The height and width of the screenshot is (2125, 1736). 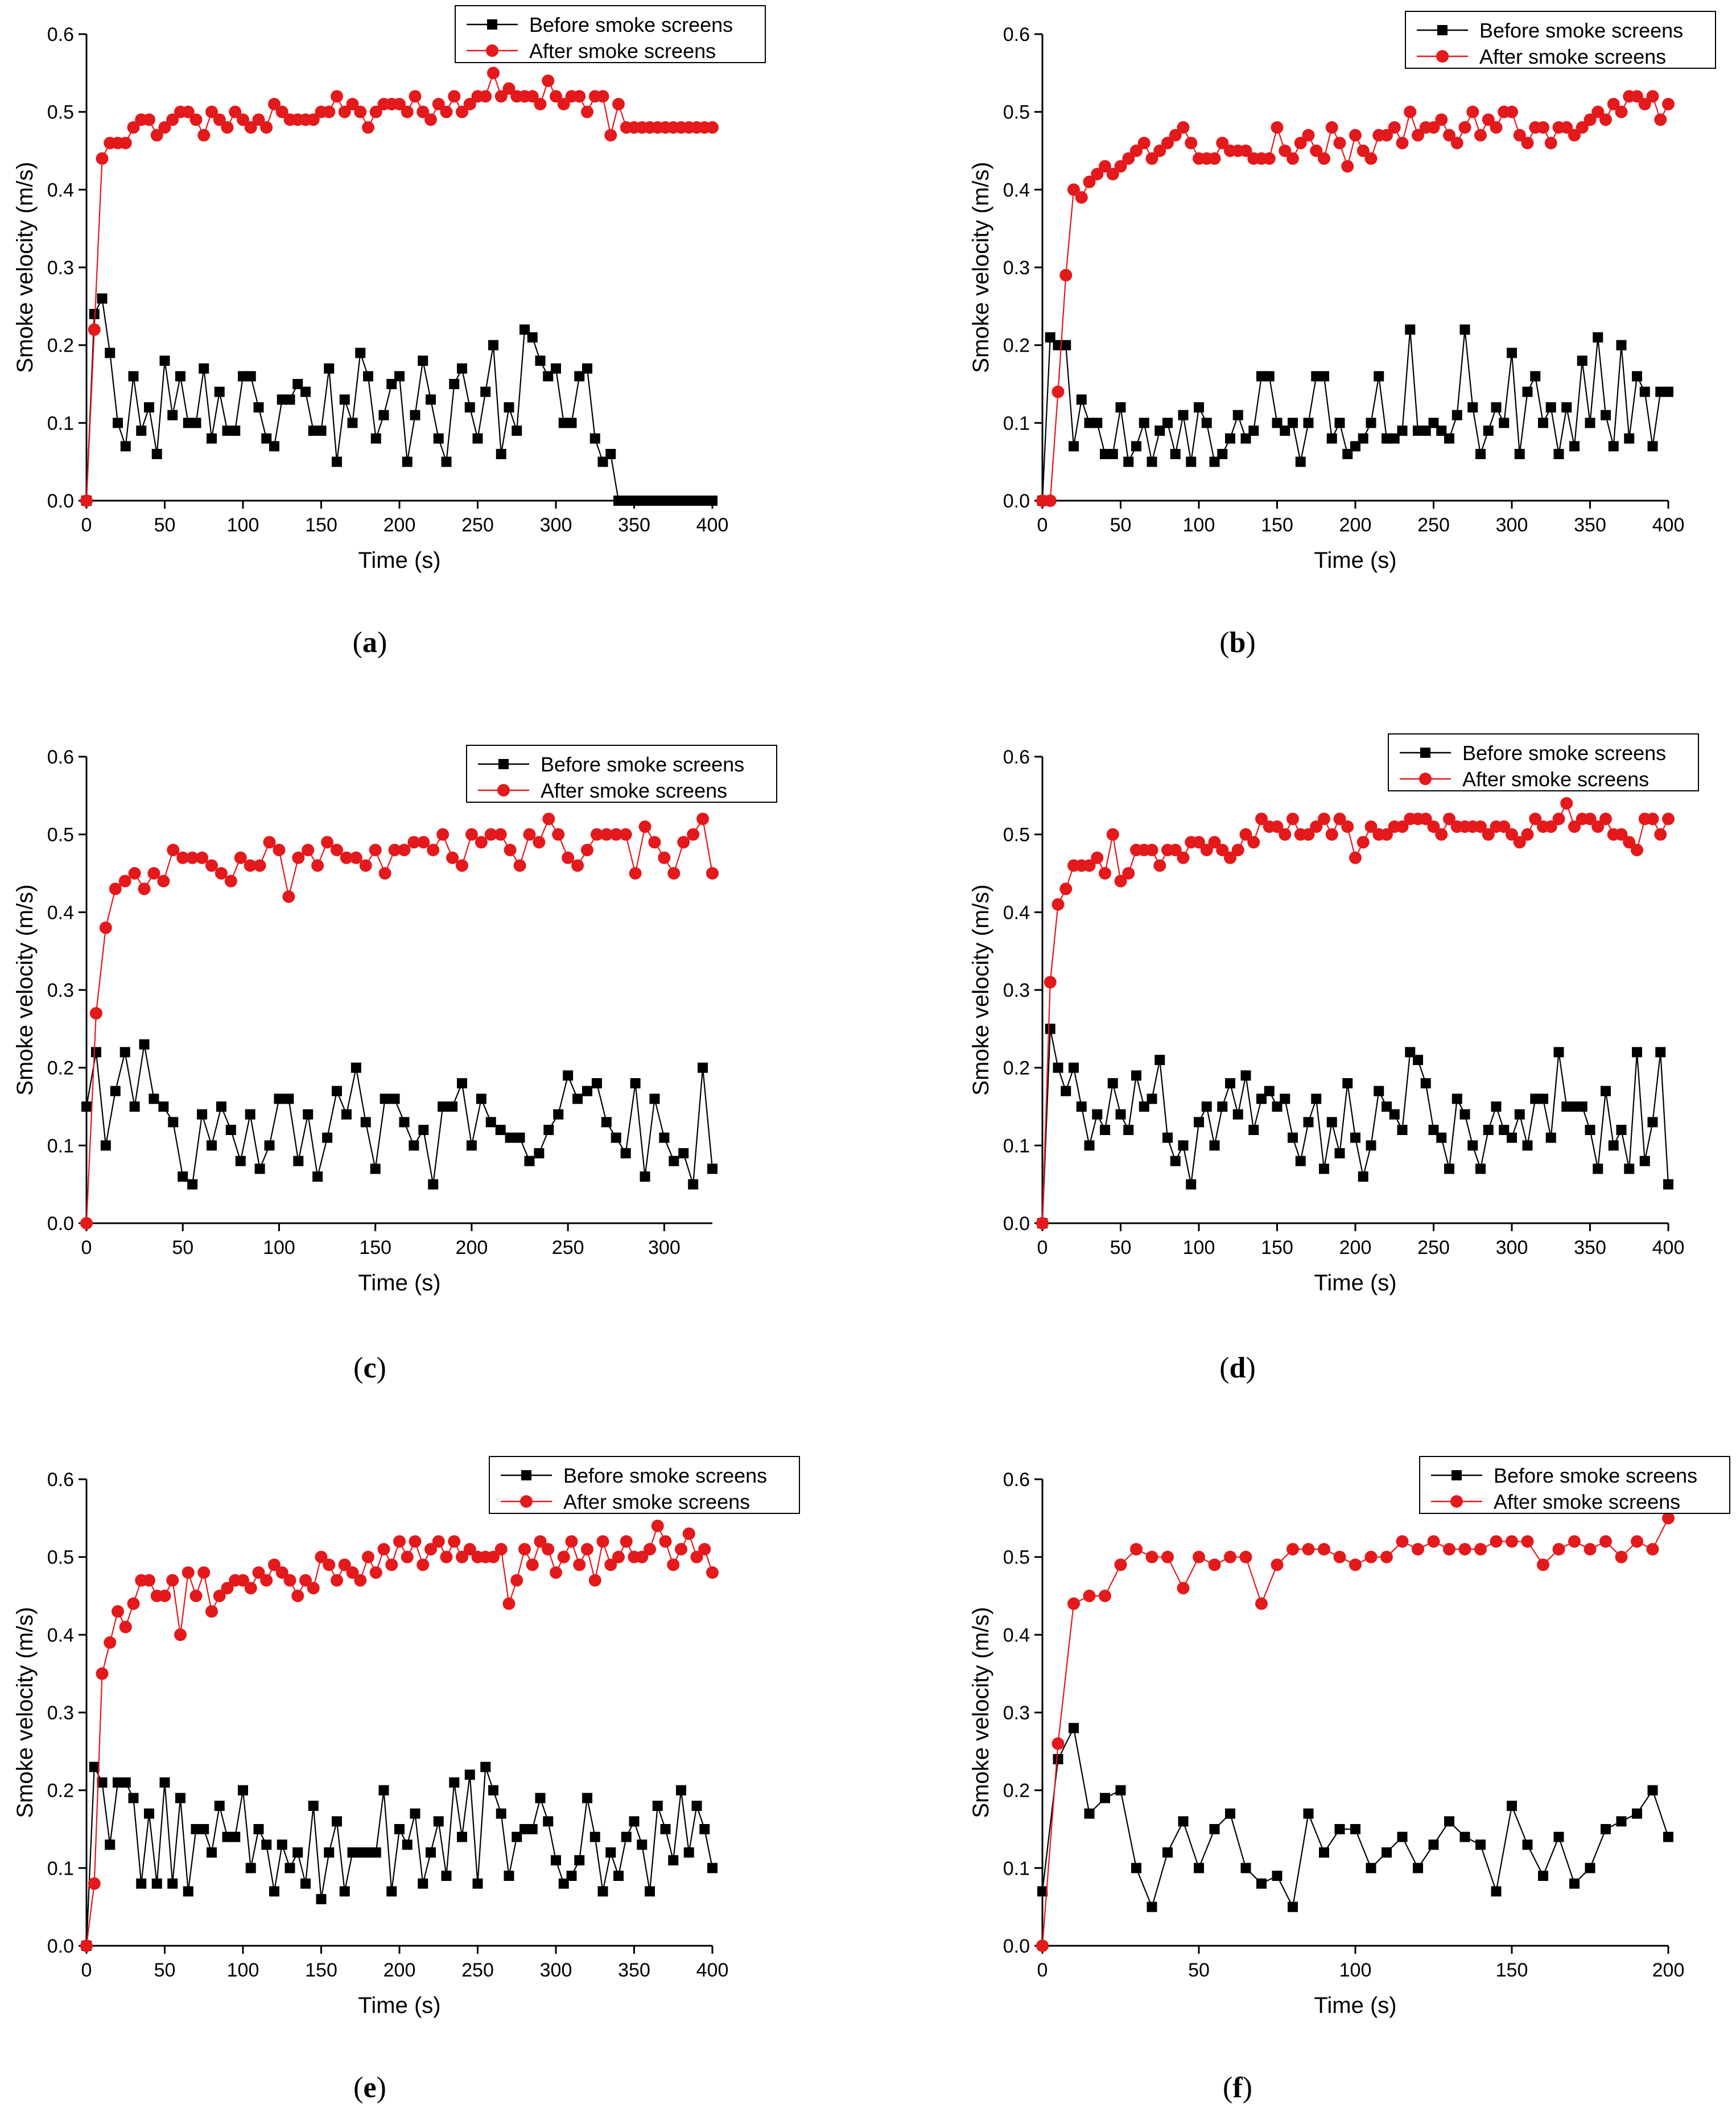 I want to click on y-tick-label: 0.0, so click(x=1016, y=1946).